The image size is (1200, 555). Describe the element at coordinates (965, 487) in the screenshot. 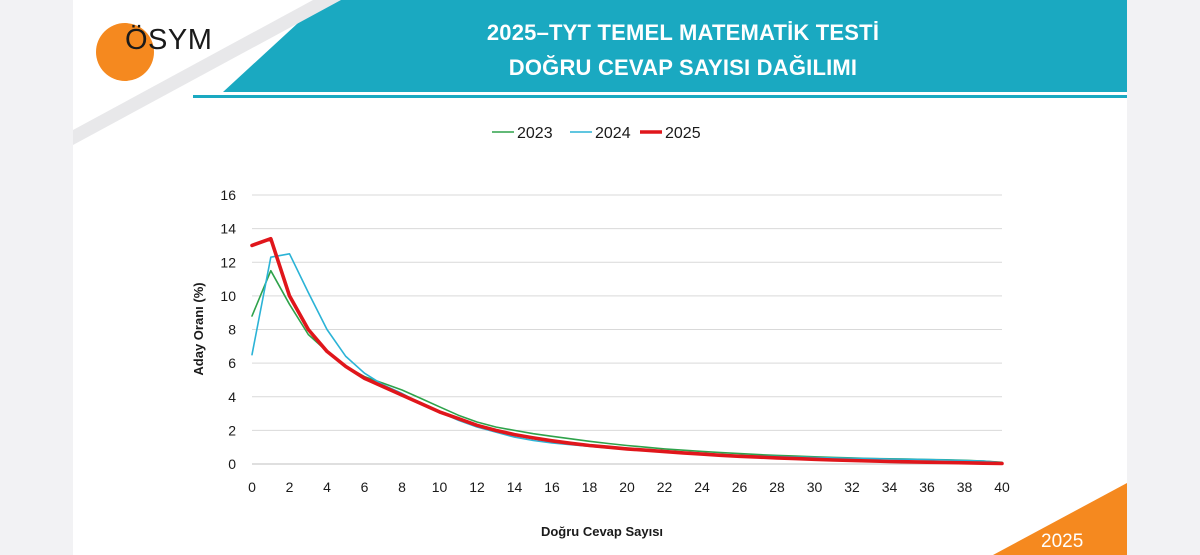

I see `x-tick-label: 38` at that location.